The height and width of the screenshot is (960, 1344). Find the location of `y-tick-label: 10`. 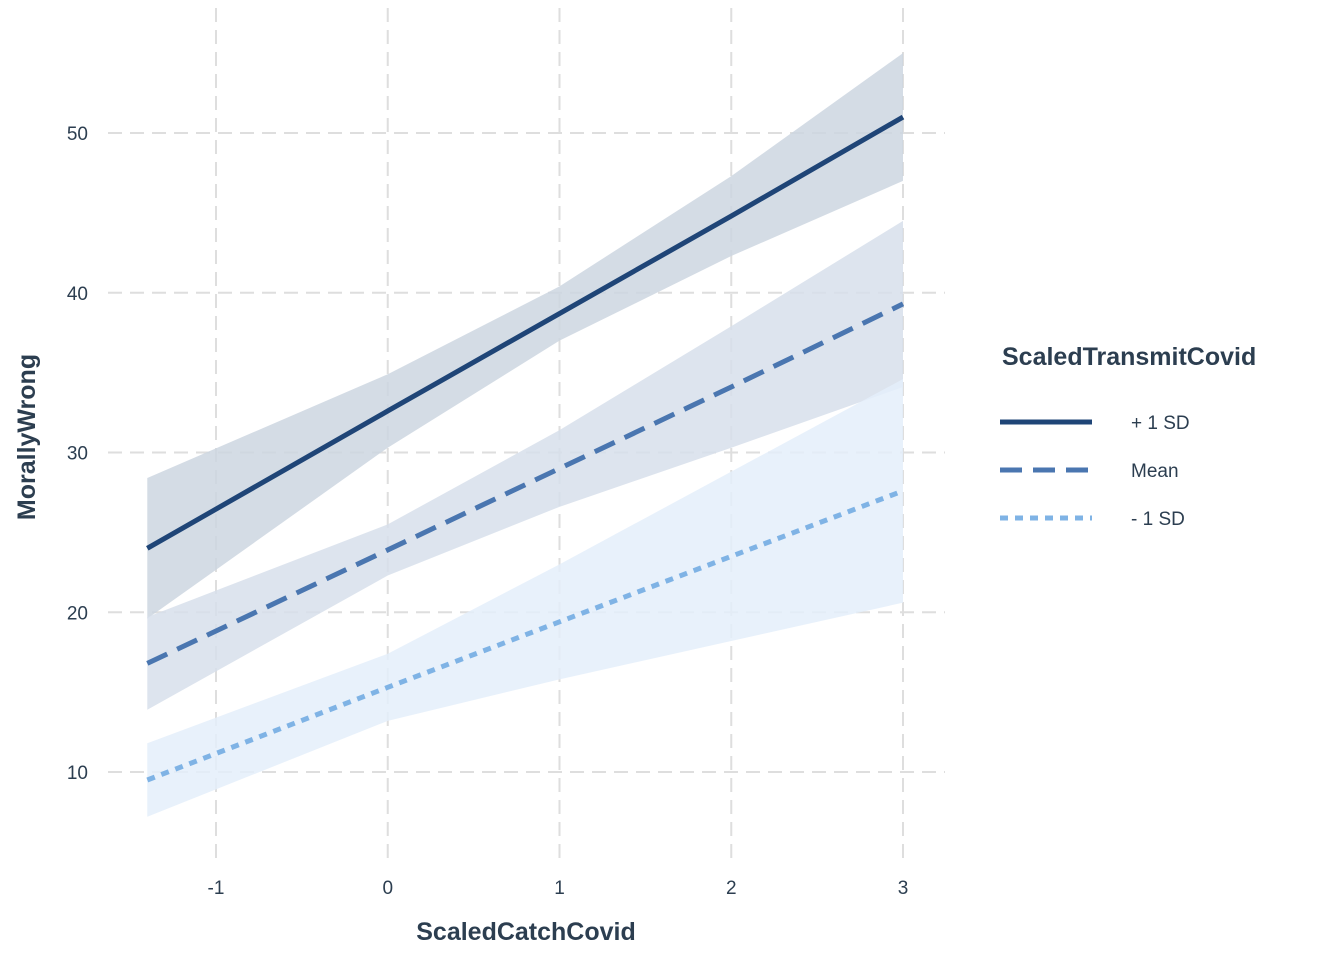

y-tick-label: 10 is located at coordinates (77, 773).